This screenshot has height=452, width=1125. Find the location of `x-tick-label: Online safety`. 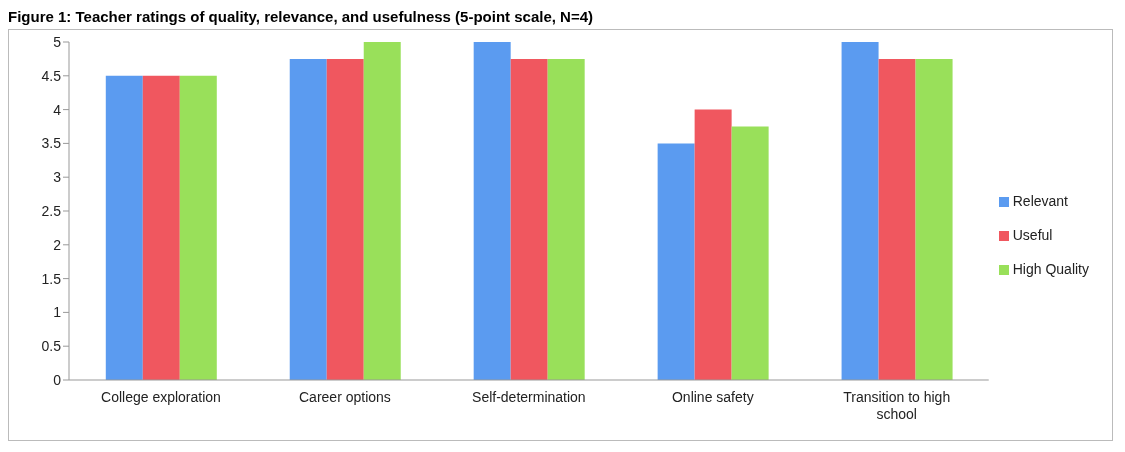

x-tick-label: Online safety is located at coordinates (712, 397).